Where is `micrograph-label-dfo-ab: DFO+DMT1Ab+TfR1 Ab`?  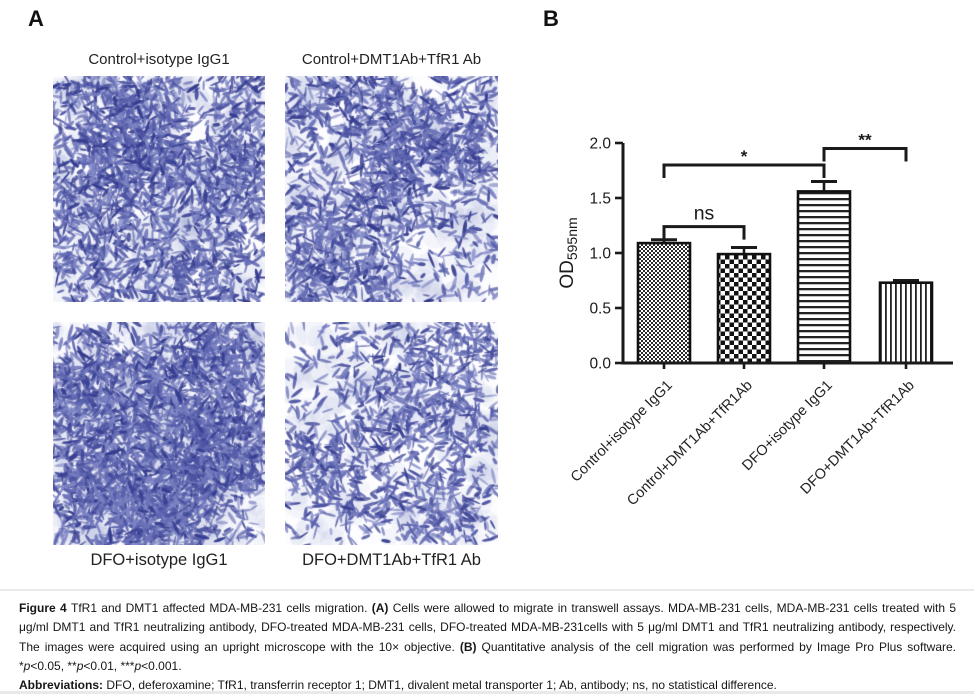 micrograph-label-dfo-ab: DFO+DMT1Ab+TfR1 Ab is located at coordinates (391, 560).